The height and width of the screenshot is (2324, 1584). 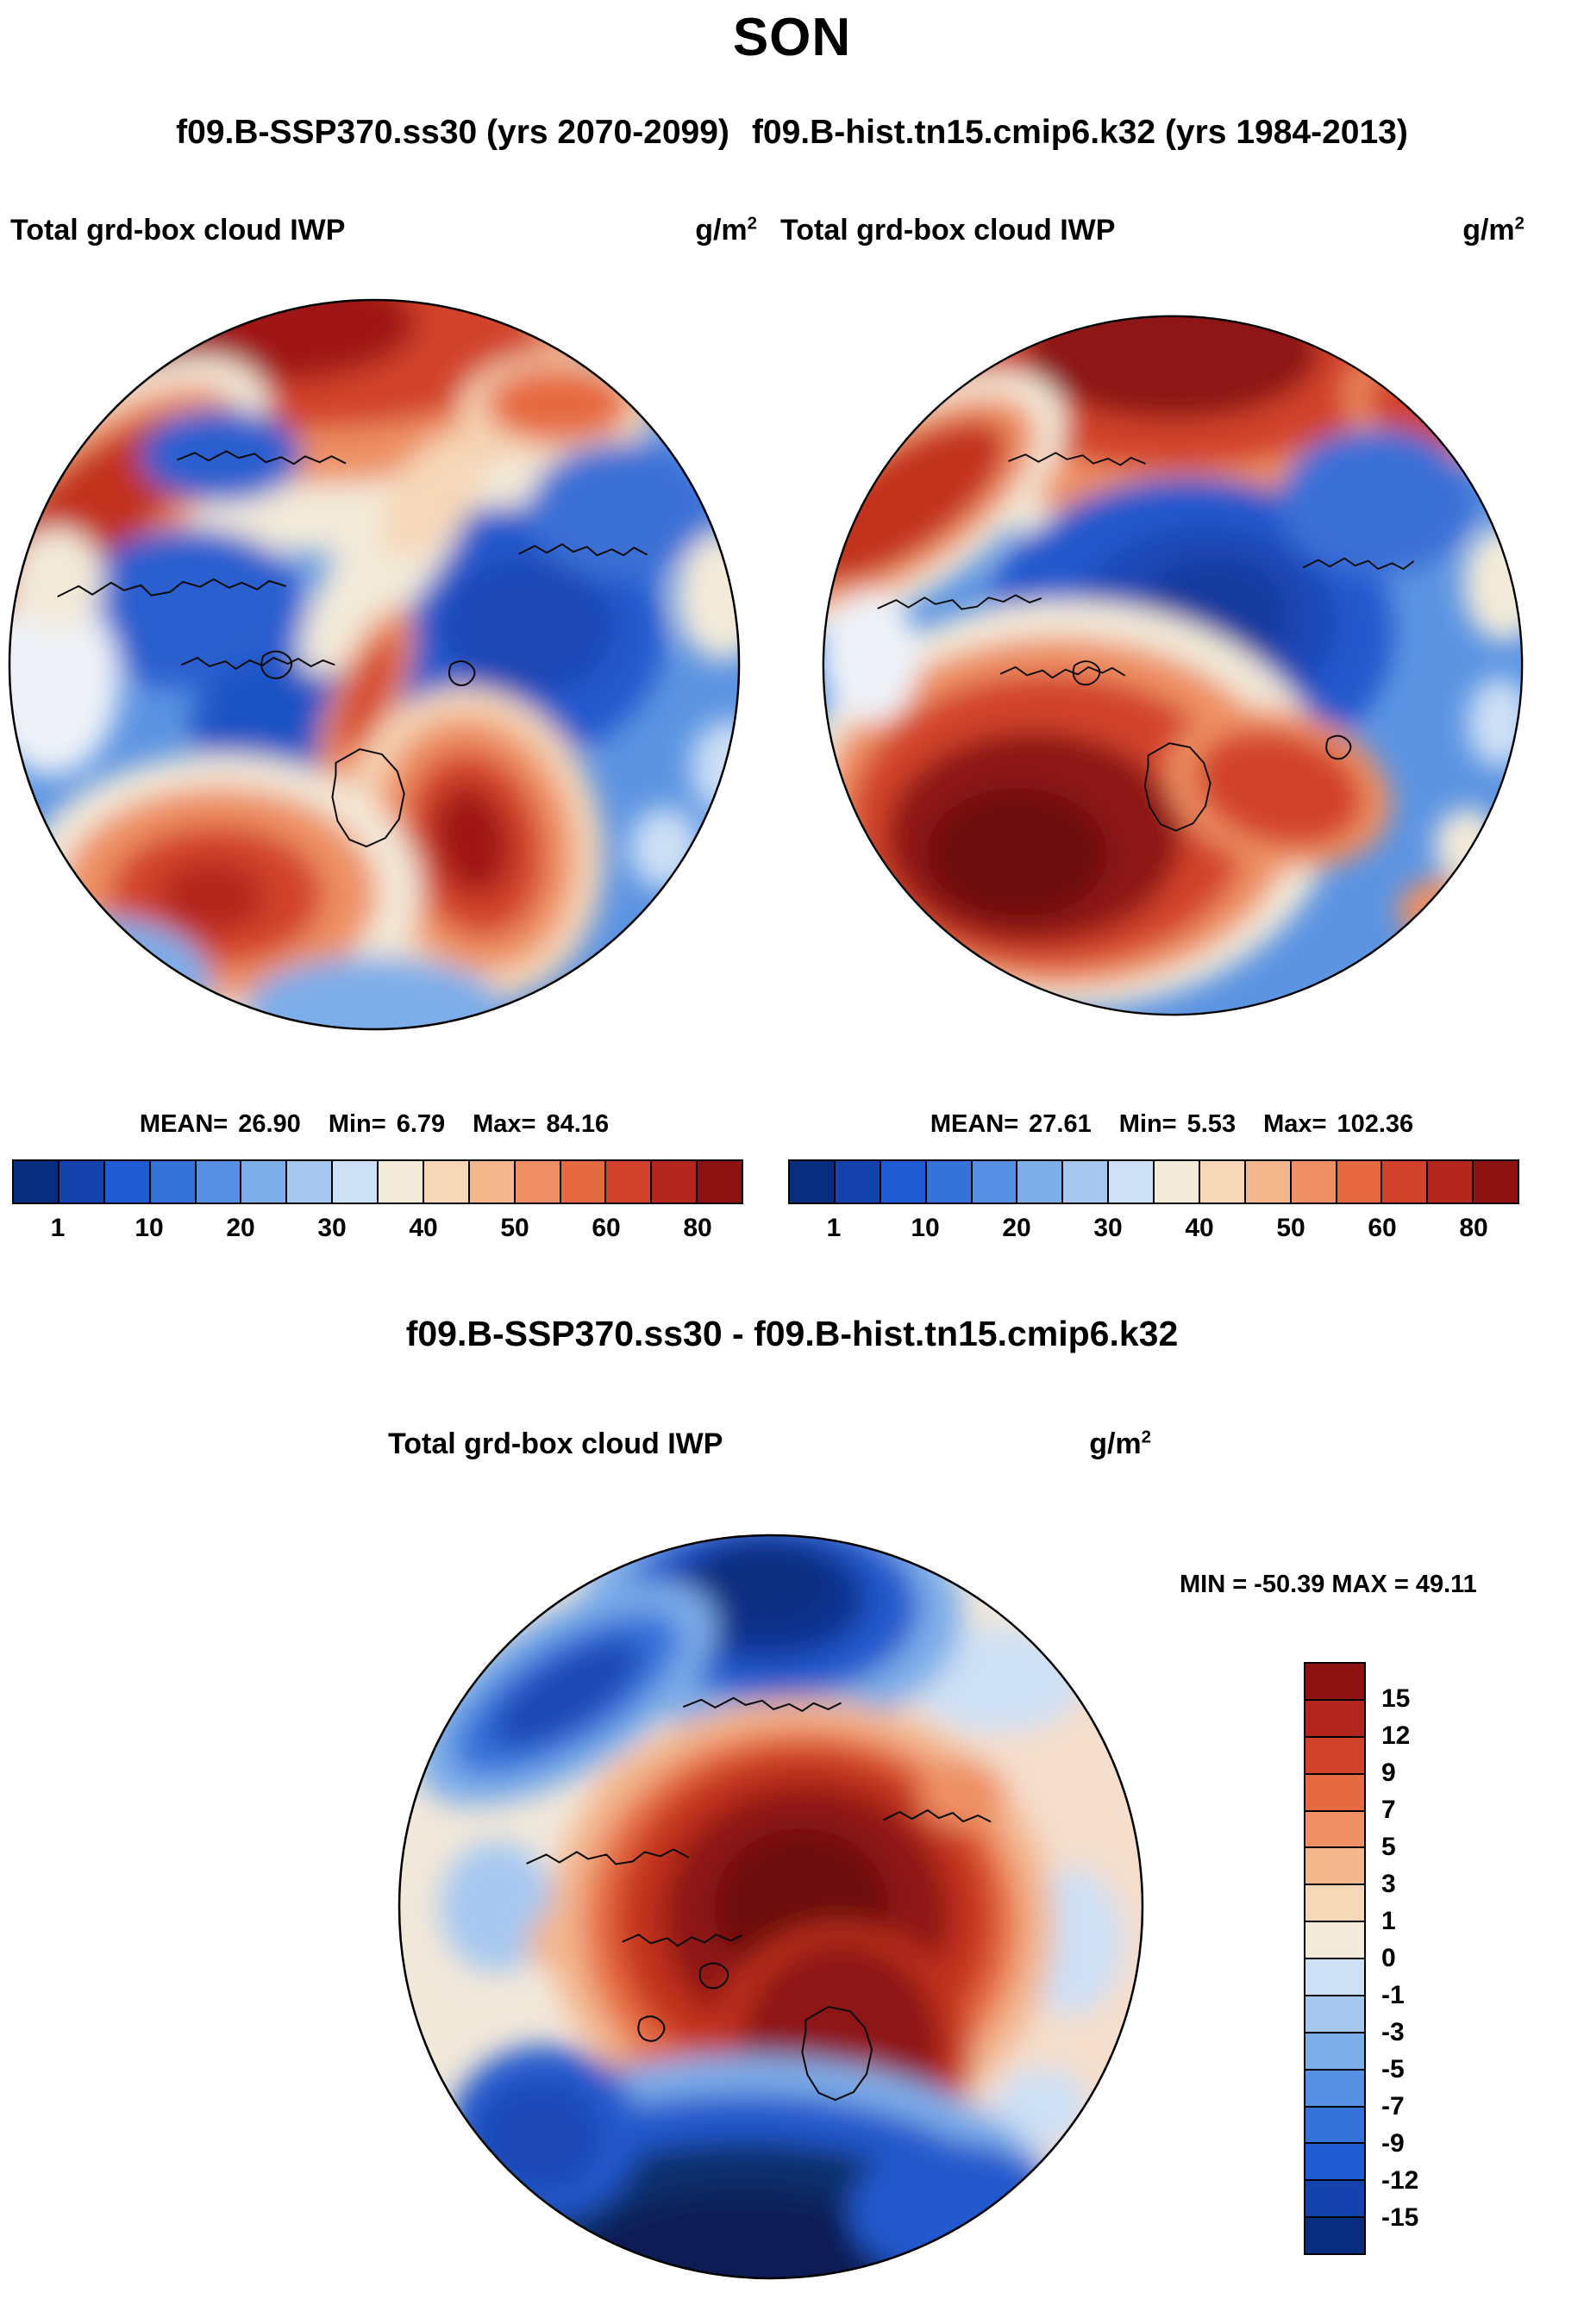 I want to click on colorbar-tick-label: 40, so click(x=424, y=1228).